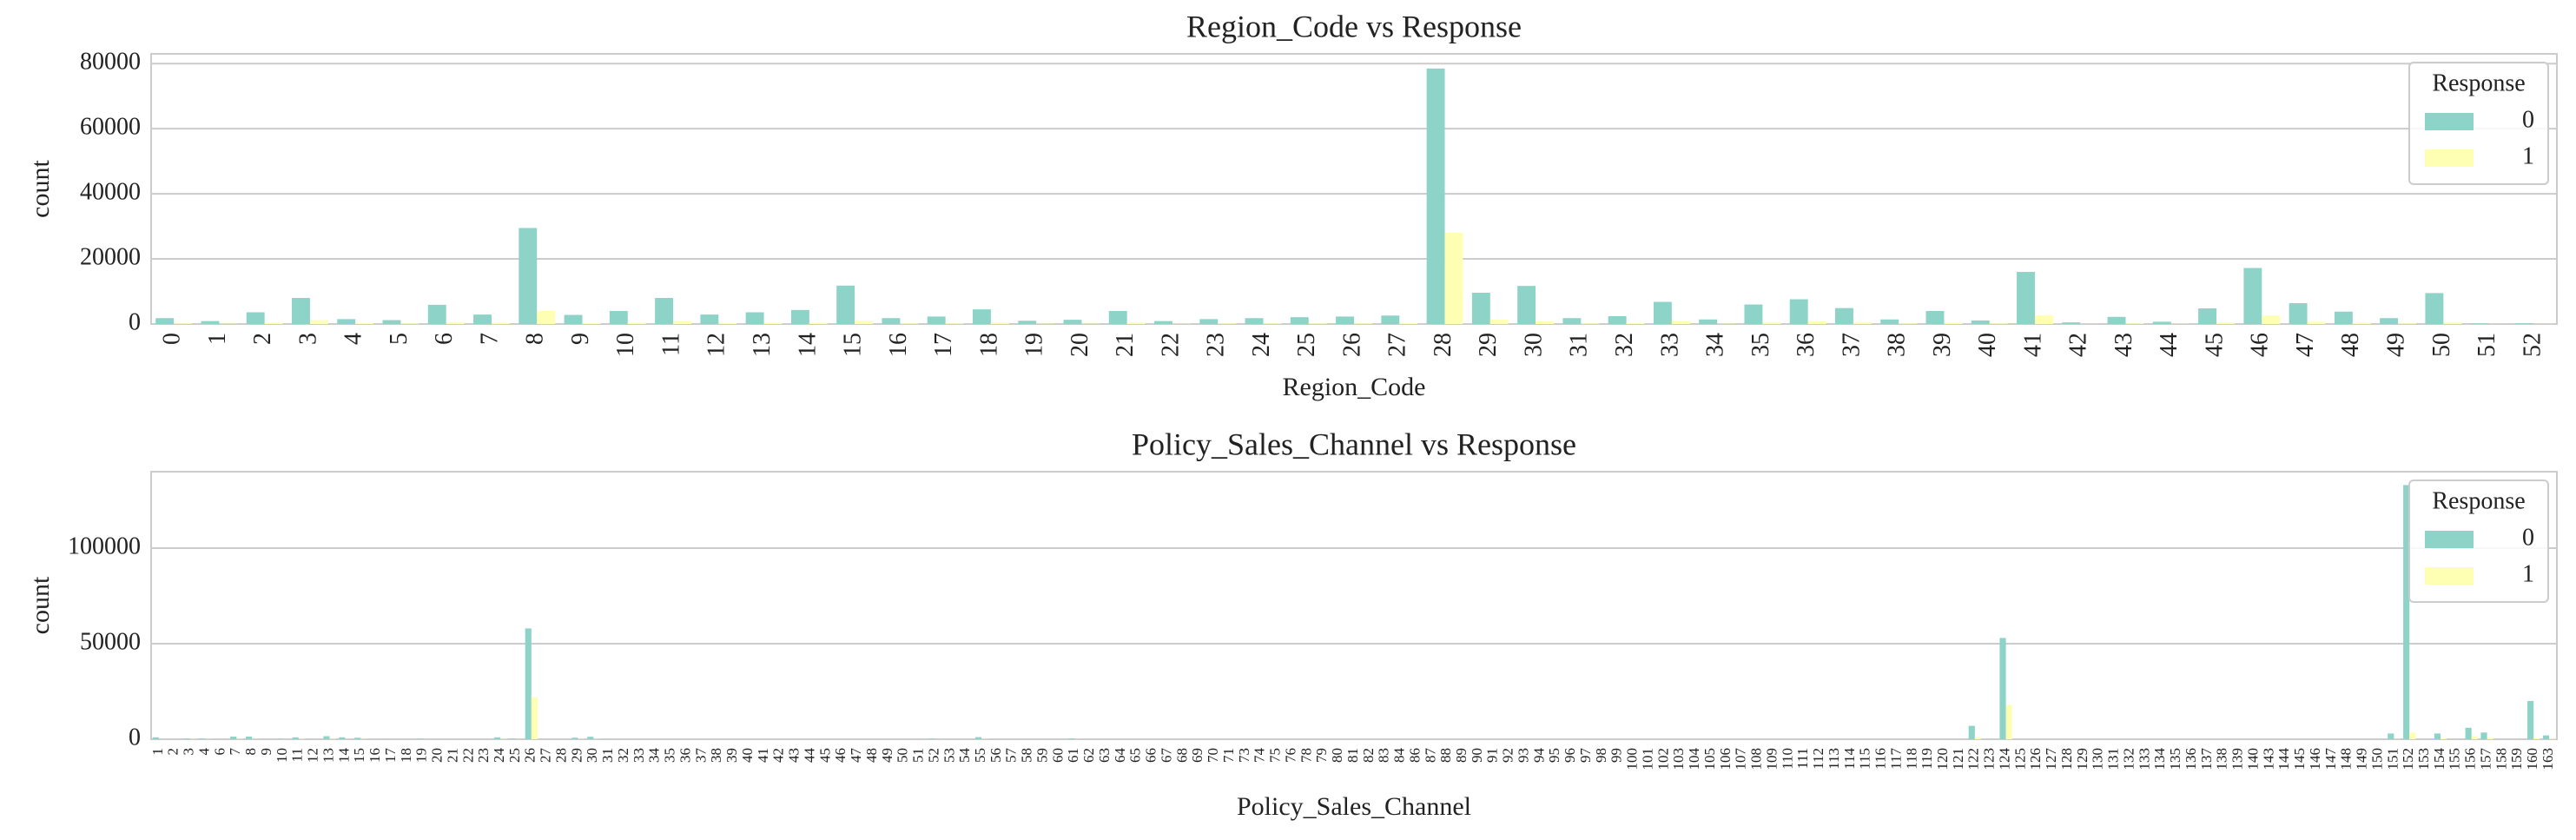 Image resolution: width=2576 pixels, height=840 pixels. I want to click on legend-label: 1, so click(2528, 155).